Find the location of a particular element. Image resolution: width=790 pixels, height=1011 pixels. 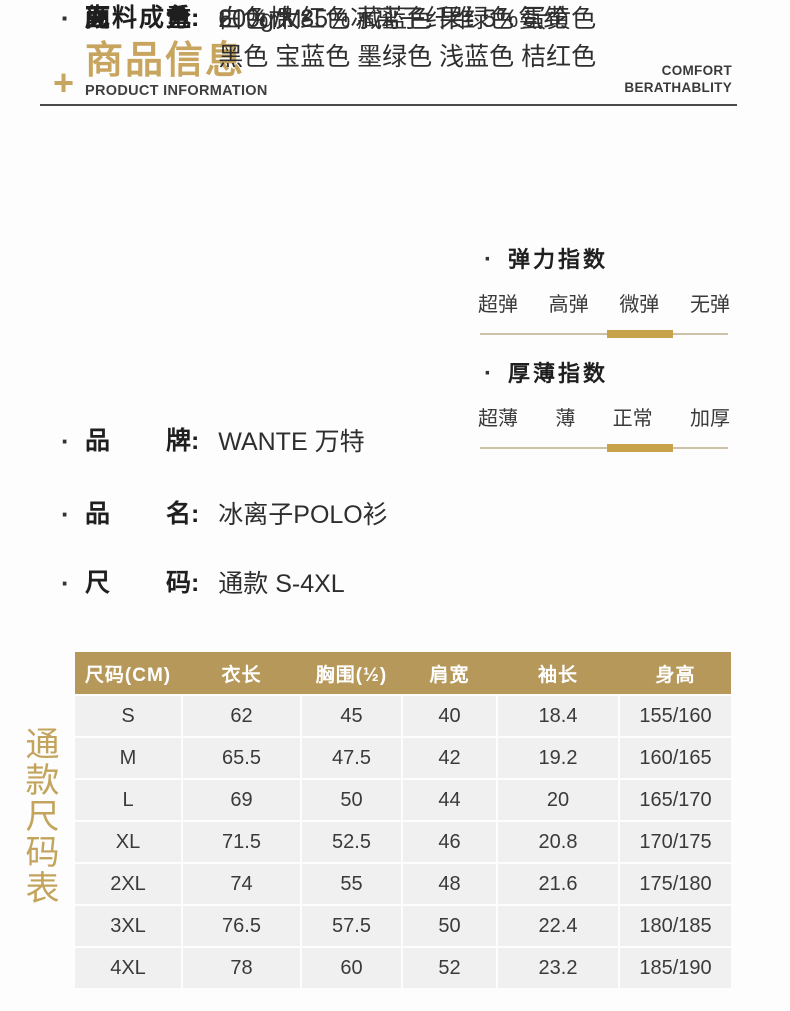

size-table-header-row: 尺码(CM) 衣长 胸围(½) 肩宽 袖长 身高 is located at coordinates (403, 673).